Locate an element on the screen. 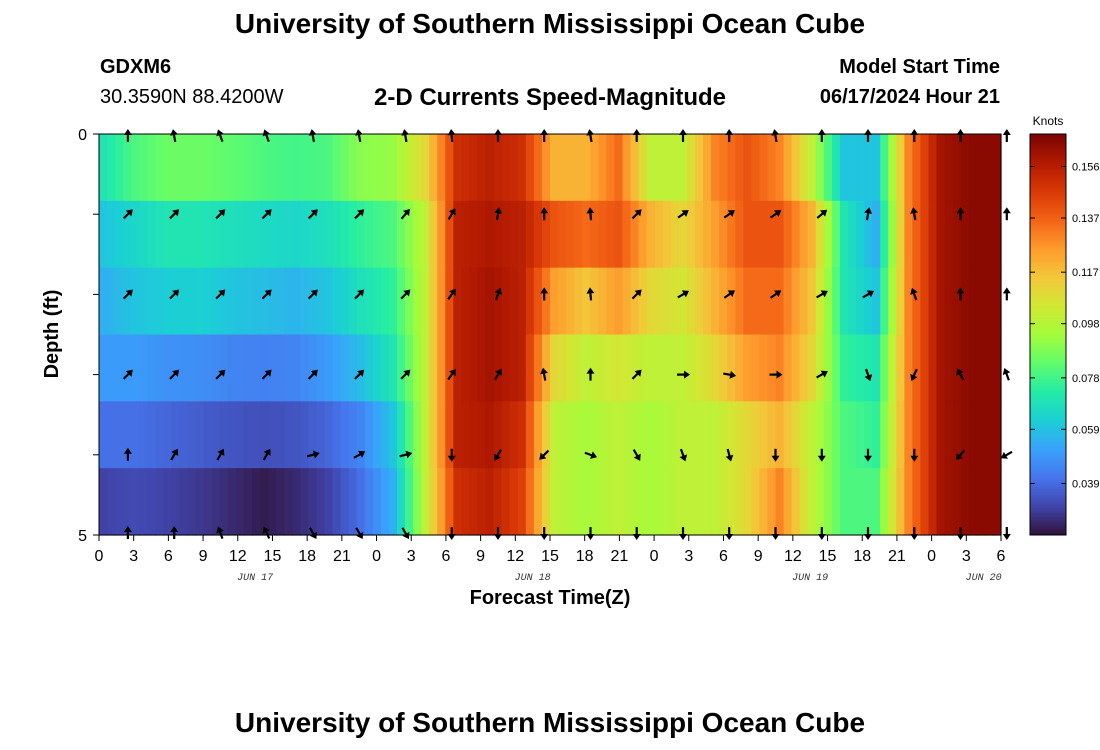  x-tick-label: 0 is located at coordinates (376, 556).